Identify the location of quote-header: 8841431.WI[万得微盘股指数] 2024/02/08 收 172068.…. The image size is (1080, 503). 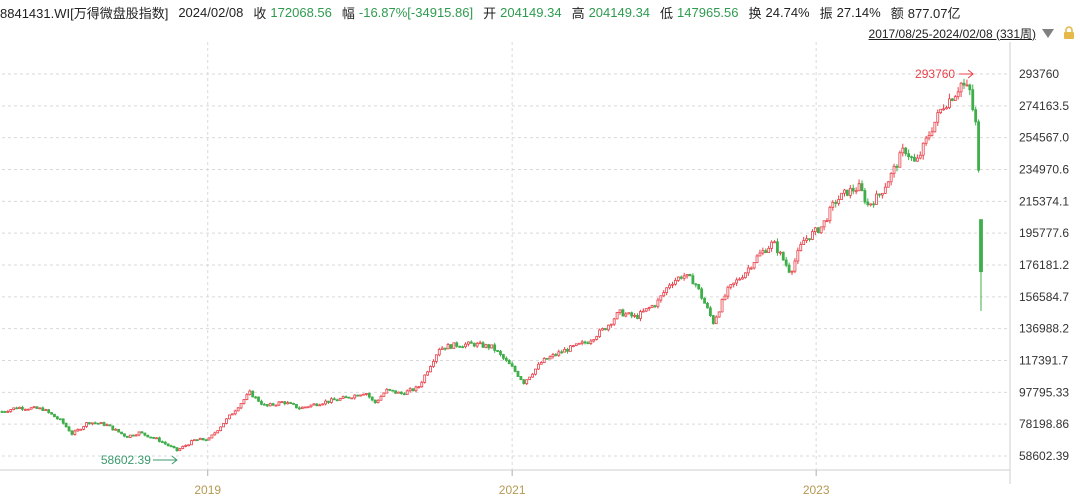
(540, 12).